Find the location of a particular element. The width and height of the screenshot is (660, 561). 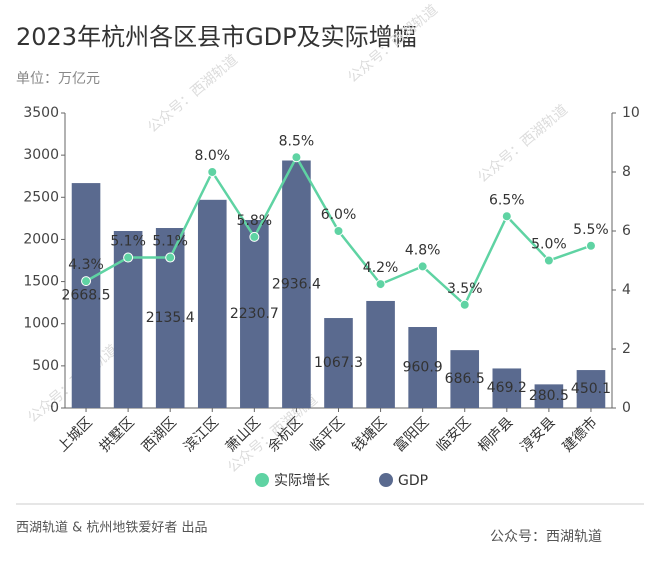

bar-label: 2936.4 is located at coordinates (296, 284).